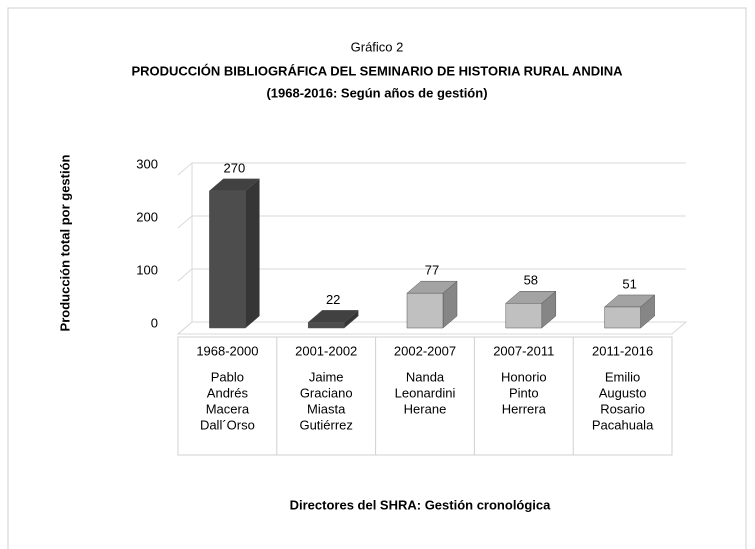  I want to click on x-tick-label: Pacahuala, so click(623, 424).